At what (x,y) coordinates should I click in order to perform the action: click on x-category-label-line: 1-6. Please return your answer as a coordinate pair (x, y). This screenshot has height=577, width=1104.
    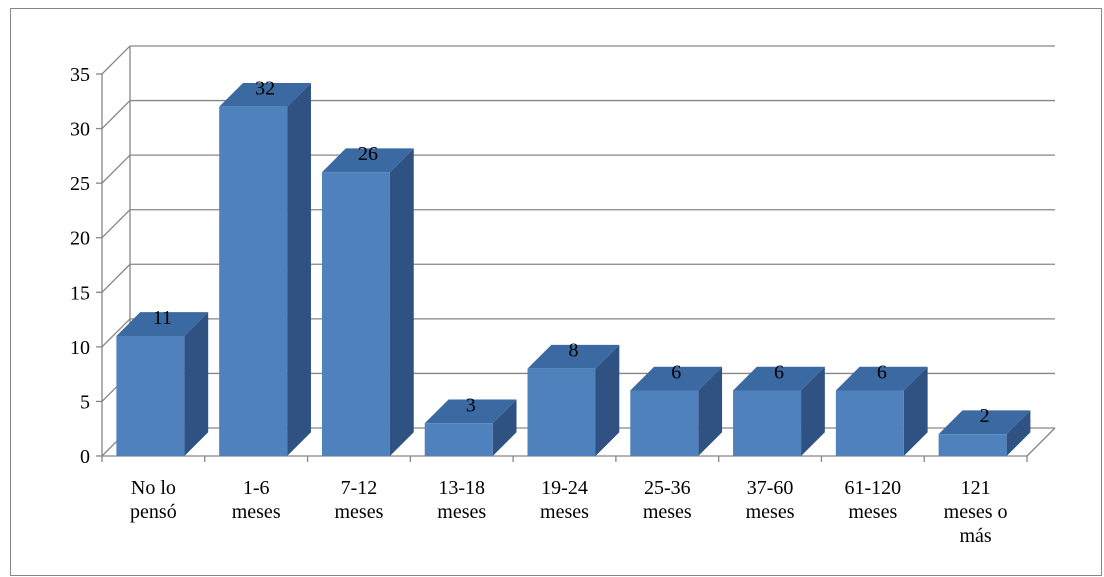
    Looking at the image, I should click on (256, 488).